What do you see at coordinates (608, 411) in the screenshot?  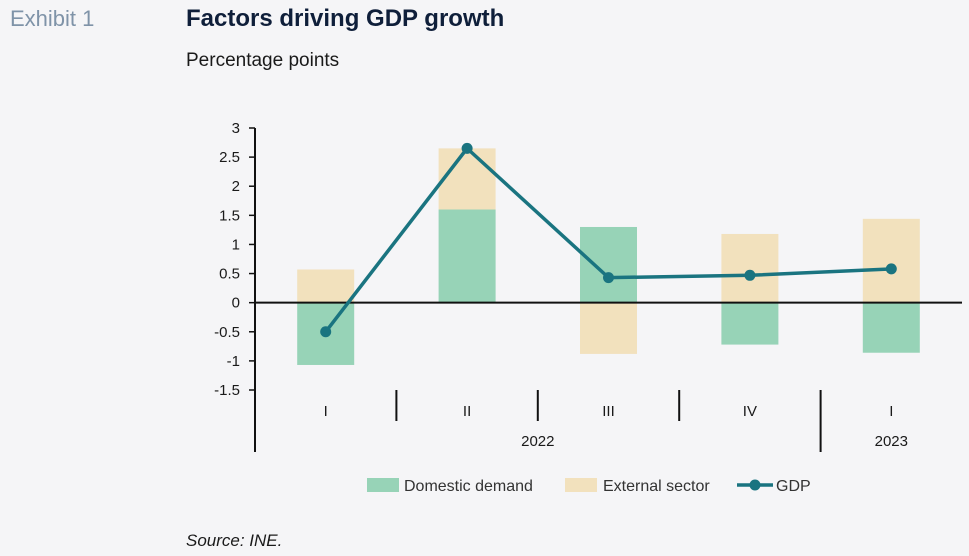 I see `x-tick-label: III` at bounding box center [608, 411].